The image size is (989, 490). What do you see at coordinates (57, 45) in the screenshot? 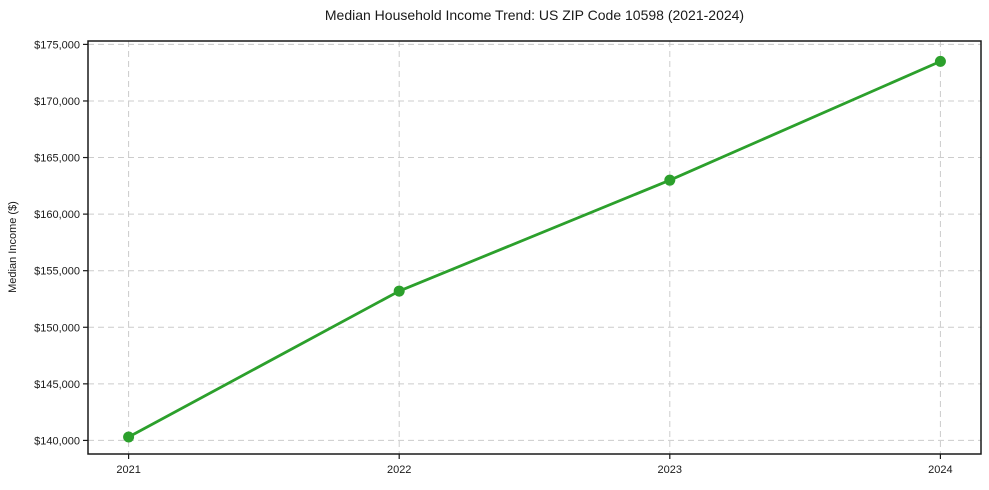
I see `y-tick-label: $175,000` at bounding box center [57, 45].